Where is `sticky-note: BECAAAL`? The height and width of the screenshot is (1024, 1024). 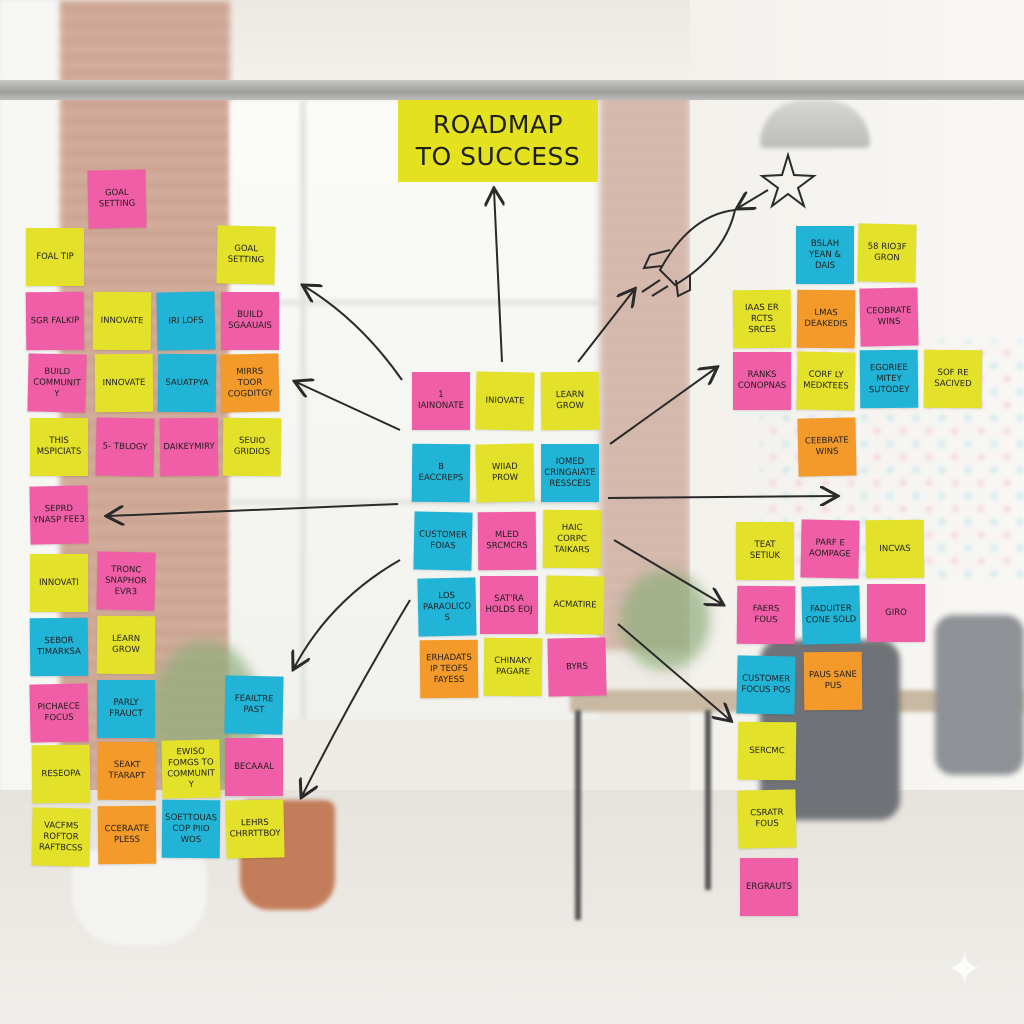 sticky-note: BECAAAL is located at coordinates (254, 767).